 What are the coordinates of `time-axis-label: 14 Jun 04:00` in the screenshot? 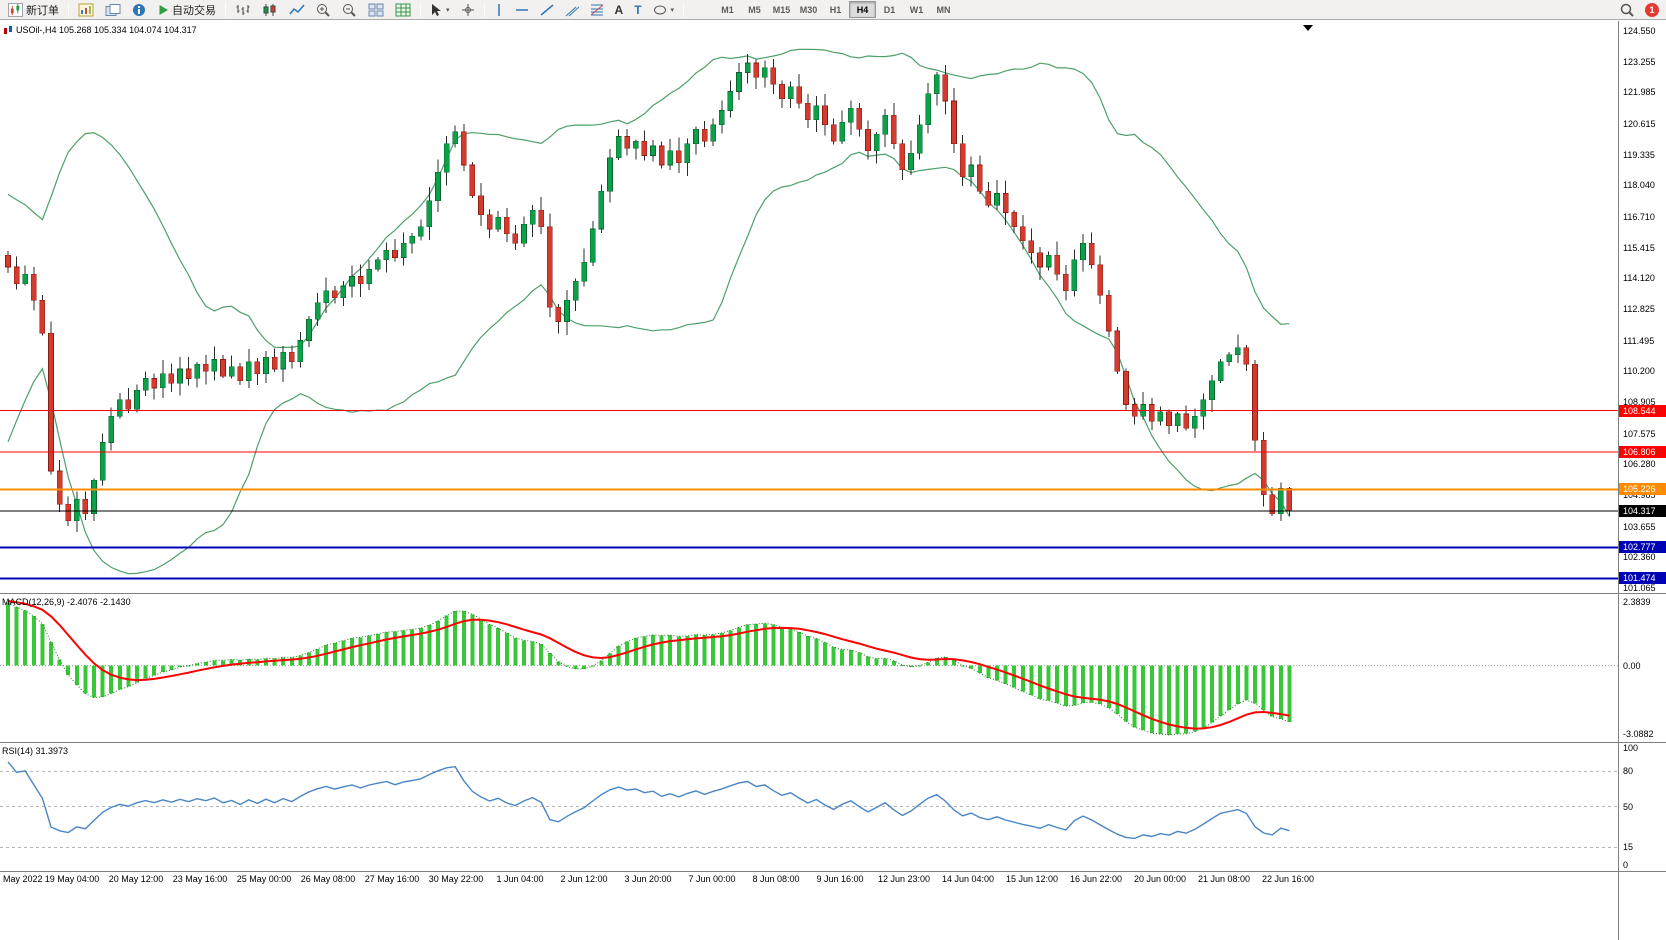 It's located at (968, 879).